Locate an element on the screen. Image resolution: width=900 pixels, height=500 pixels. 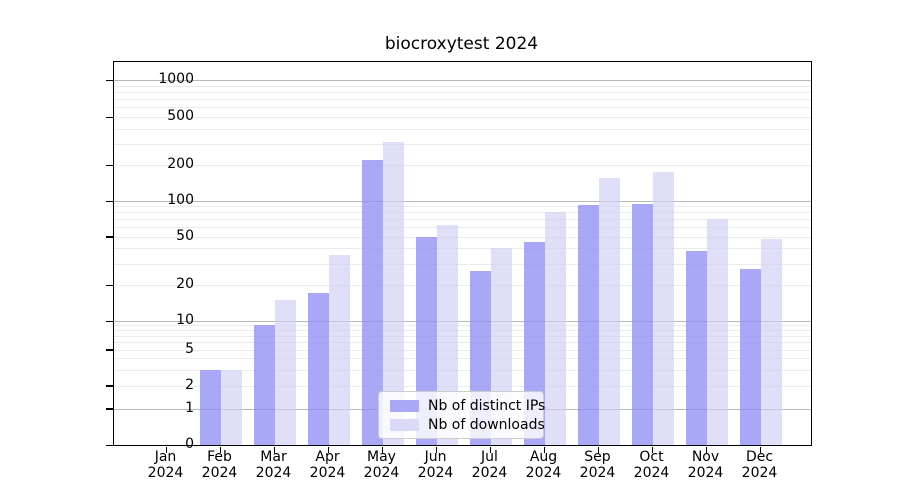
bar-downloads-apr is located at coordinates (339, 350).